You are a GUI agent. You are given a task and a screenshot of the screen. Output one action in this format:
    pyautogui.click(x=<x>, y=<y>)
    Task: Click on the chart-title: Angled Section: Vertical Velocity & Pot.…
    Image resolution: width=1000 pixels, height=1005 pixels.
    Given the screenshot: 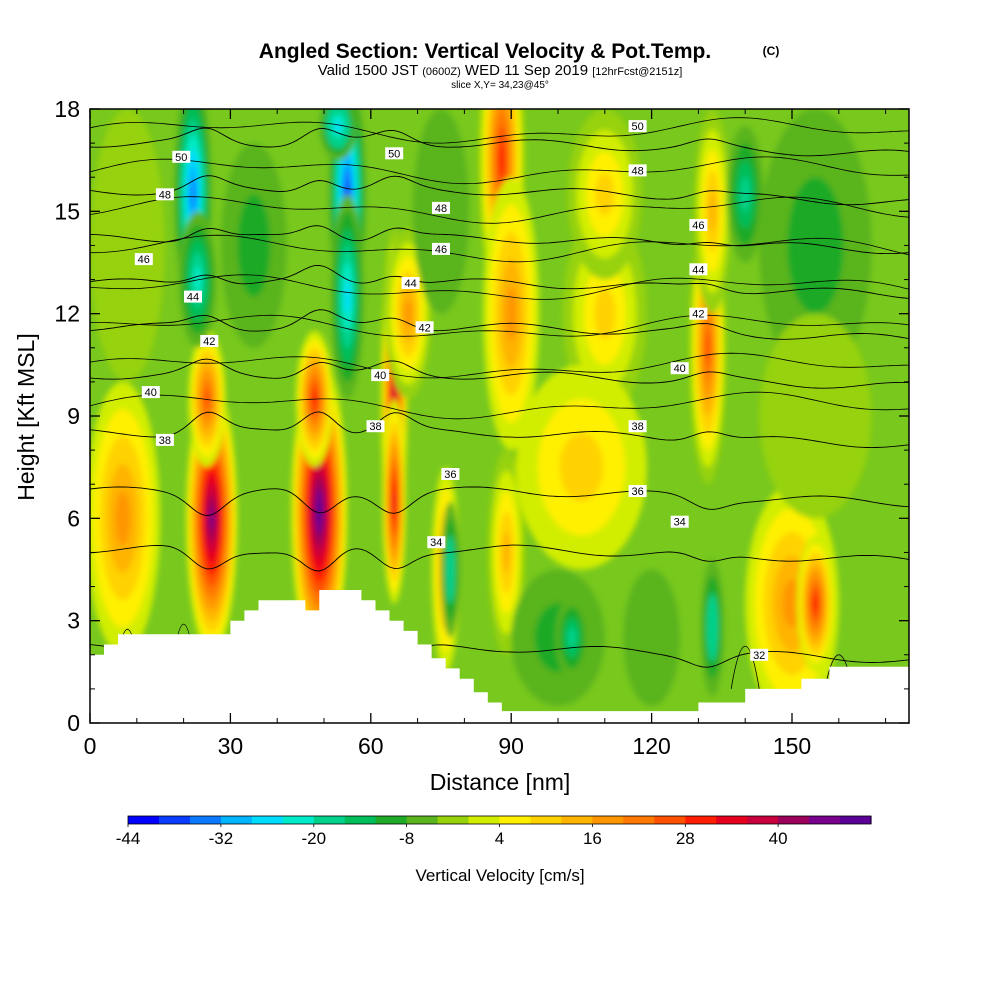 What is the action you would take?
    pyautogui.click(x=485, y=51)
    